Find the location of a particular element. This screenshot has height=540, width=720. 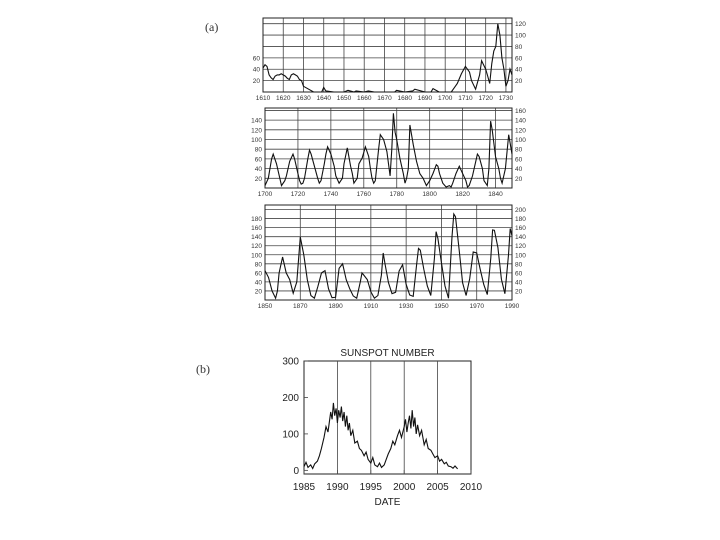

x-tick-label: 1985 is located at coordinates (304, 487).